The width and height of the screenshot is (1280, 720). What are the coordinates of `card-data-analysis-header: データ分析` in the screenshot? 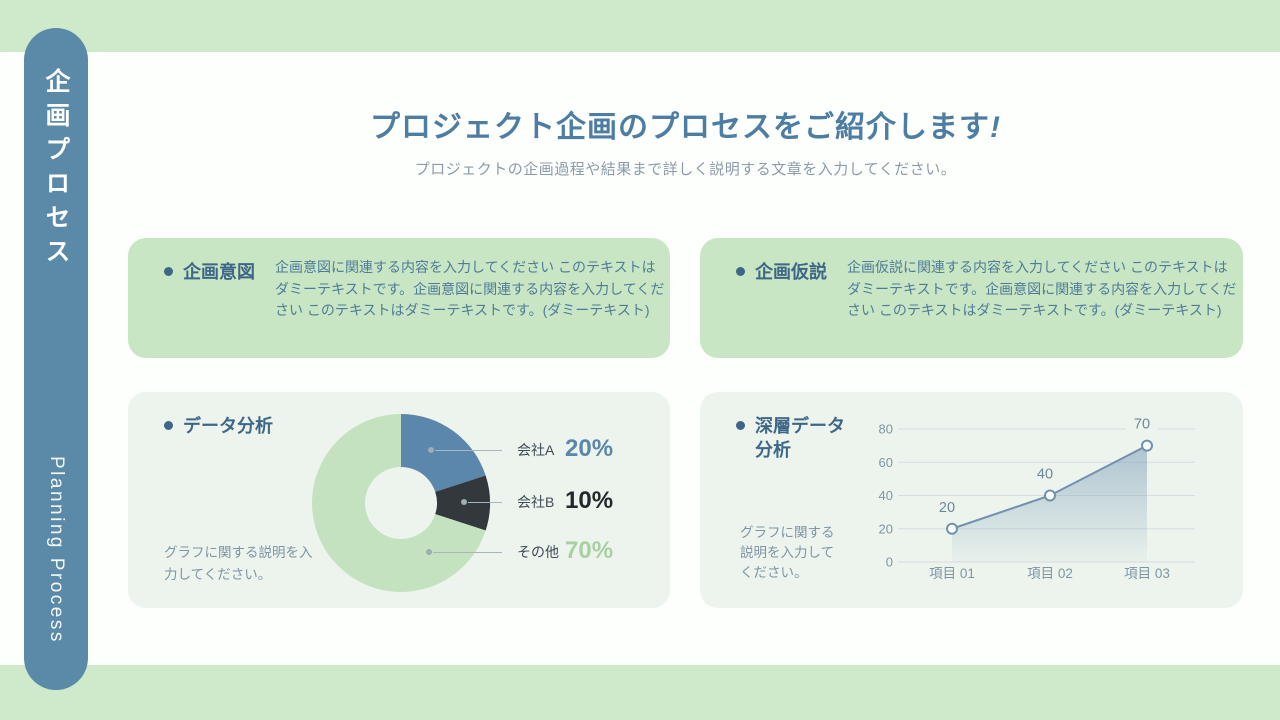 It's located at (218, 426).